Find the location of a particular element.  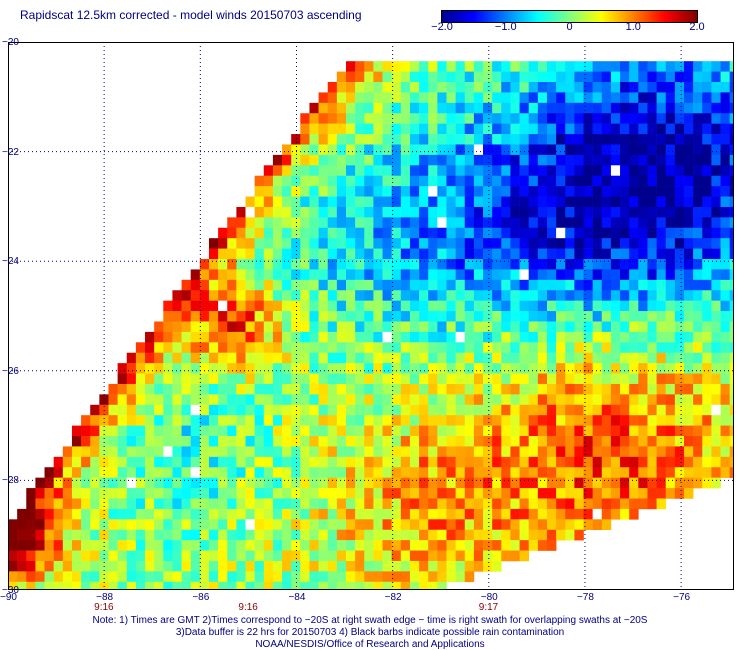

colorbar-tick-label: −2.0 is located at coordinates (442, 27).